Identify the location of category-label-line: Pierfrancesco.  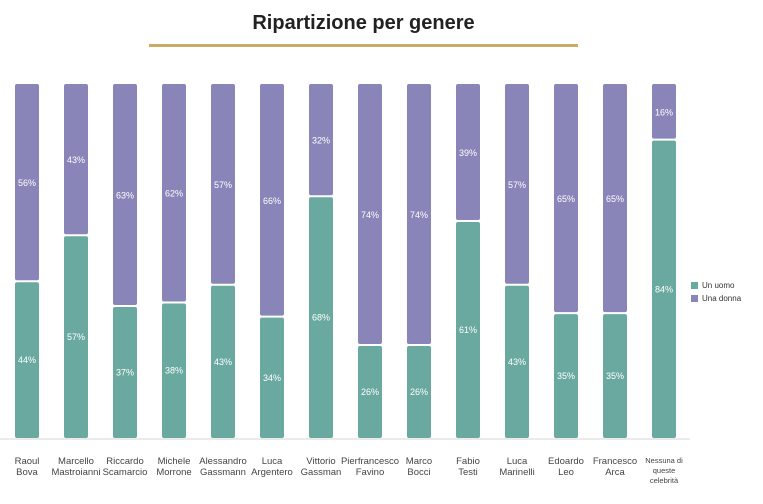
(370, 461).